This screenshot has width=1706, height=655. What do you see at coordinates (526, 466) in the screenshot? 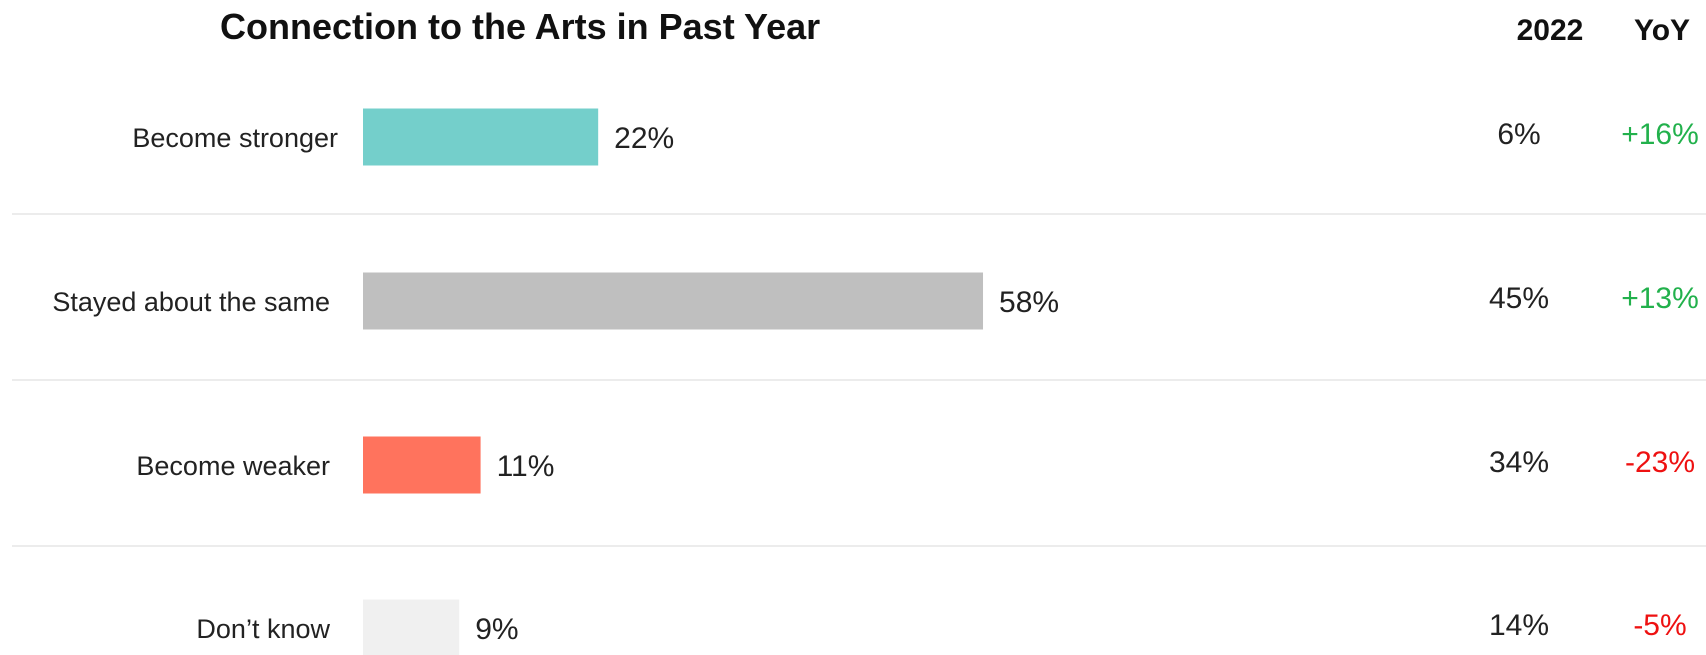
I see `bar-value-label: 11%` at bounding box center [526, 466].